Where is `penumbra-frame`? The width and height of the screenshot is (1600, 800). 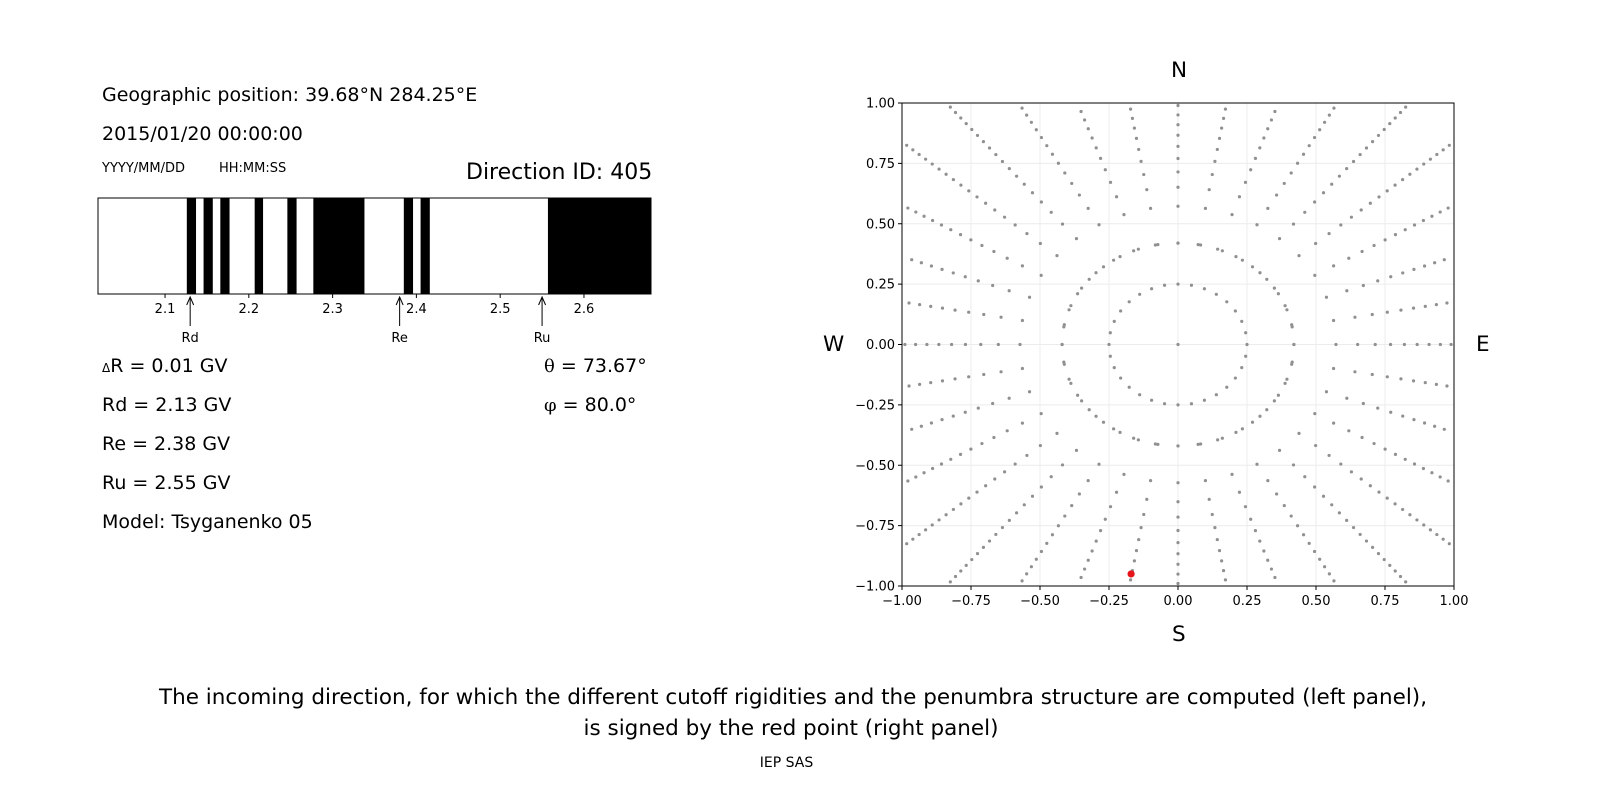
penumbra-frame is located at coordinates (374, 246).